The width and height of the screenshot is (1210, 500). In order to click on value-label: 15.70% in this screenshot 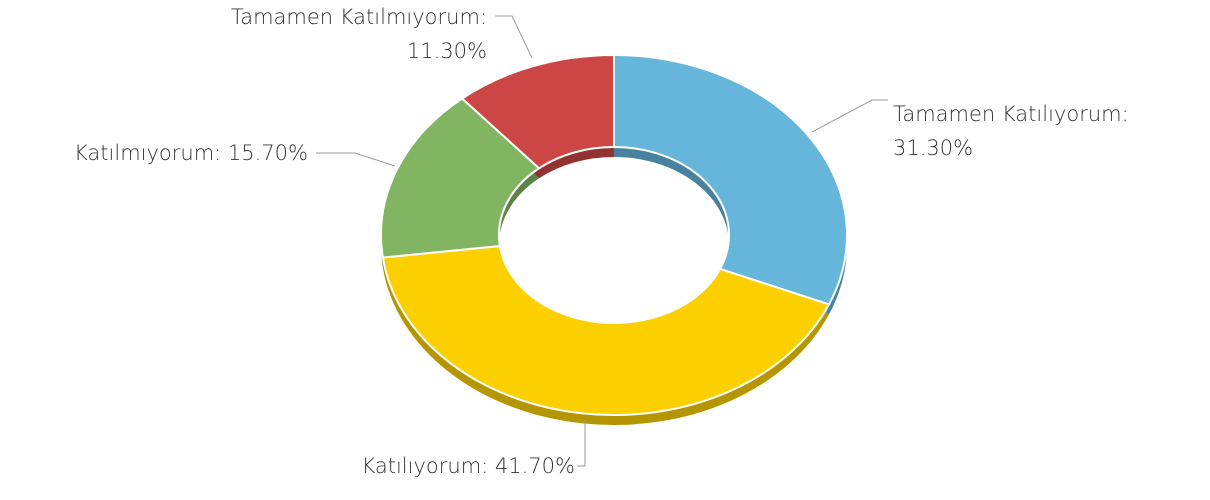, I will do `click(268, 153)`.